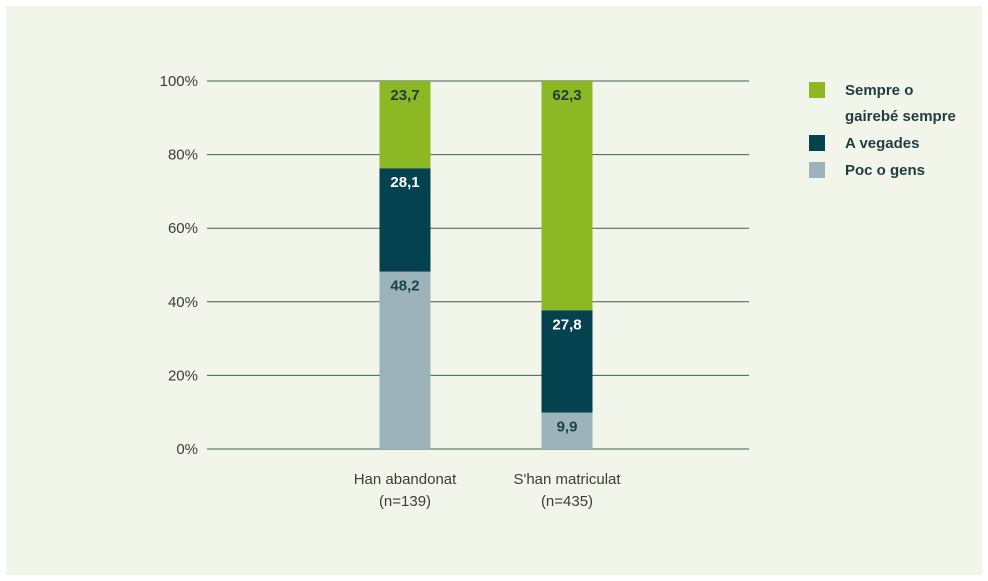  Describe the element at coordinates (566, 95) in the screenshot. I see `data-label: 62,3` at that location.